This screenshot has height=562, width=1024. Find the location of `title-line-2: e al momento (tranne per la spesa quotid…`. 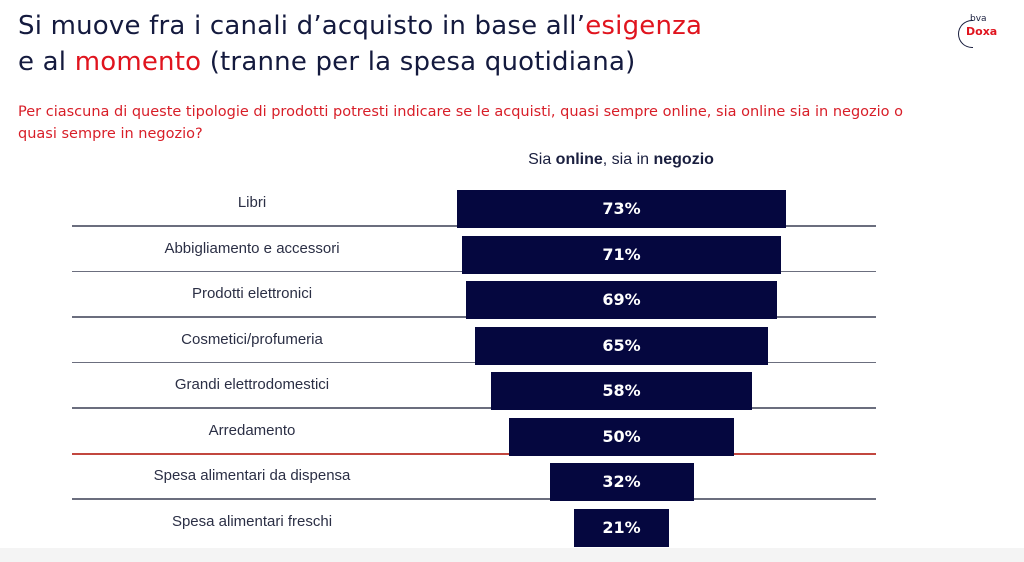

title-line-2: e al momento (tranne per la spesa quotid… is located at coordinates (458, 62).